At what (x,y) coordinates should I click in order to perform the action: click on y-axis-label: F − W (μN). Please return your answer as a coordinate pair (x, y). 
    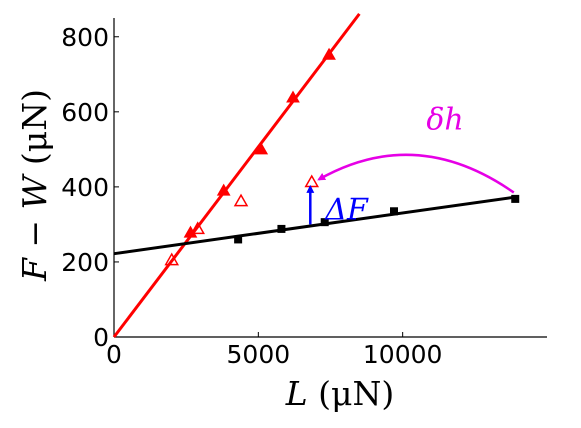
    Looking at the image, I should click on (34, 185).